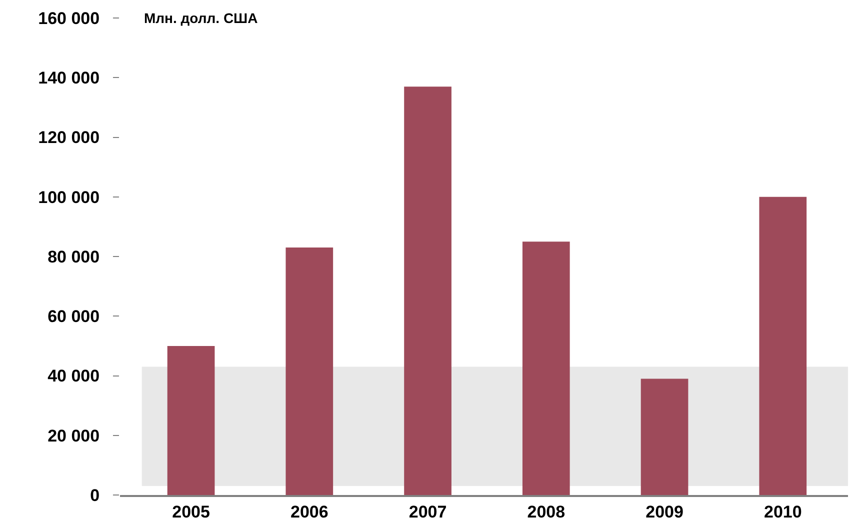 Image resolution: width=853 pixels, height=530 pixels. I want to click on x-tick-label: 2005, so click(191, 512).